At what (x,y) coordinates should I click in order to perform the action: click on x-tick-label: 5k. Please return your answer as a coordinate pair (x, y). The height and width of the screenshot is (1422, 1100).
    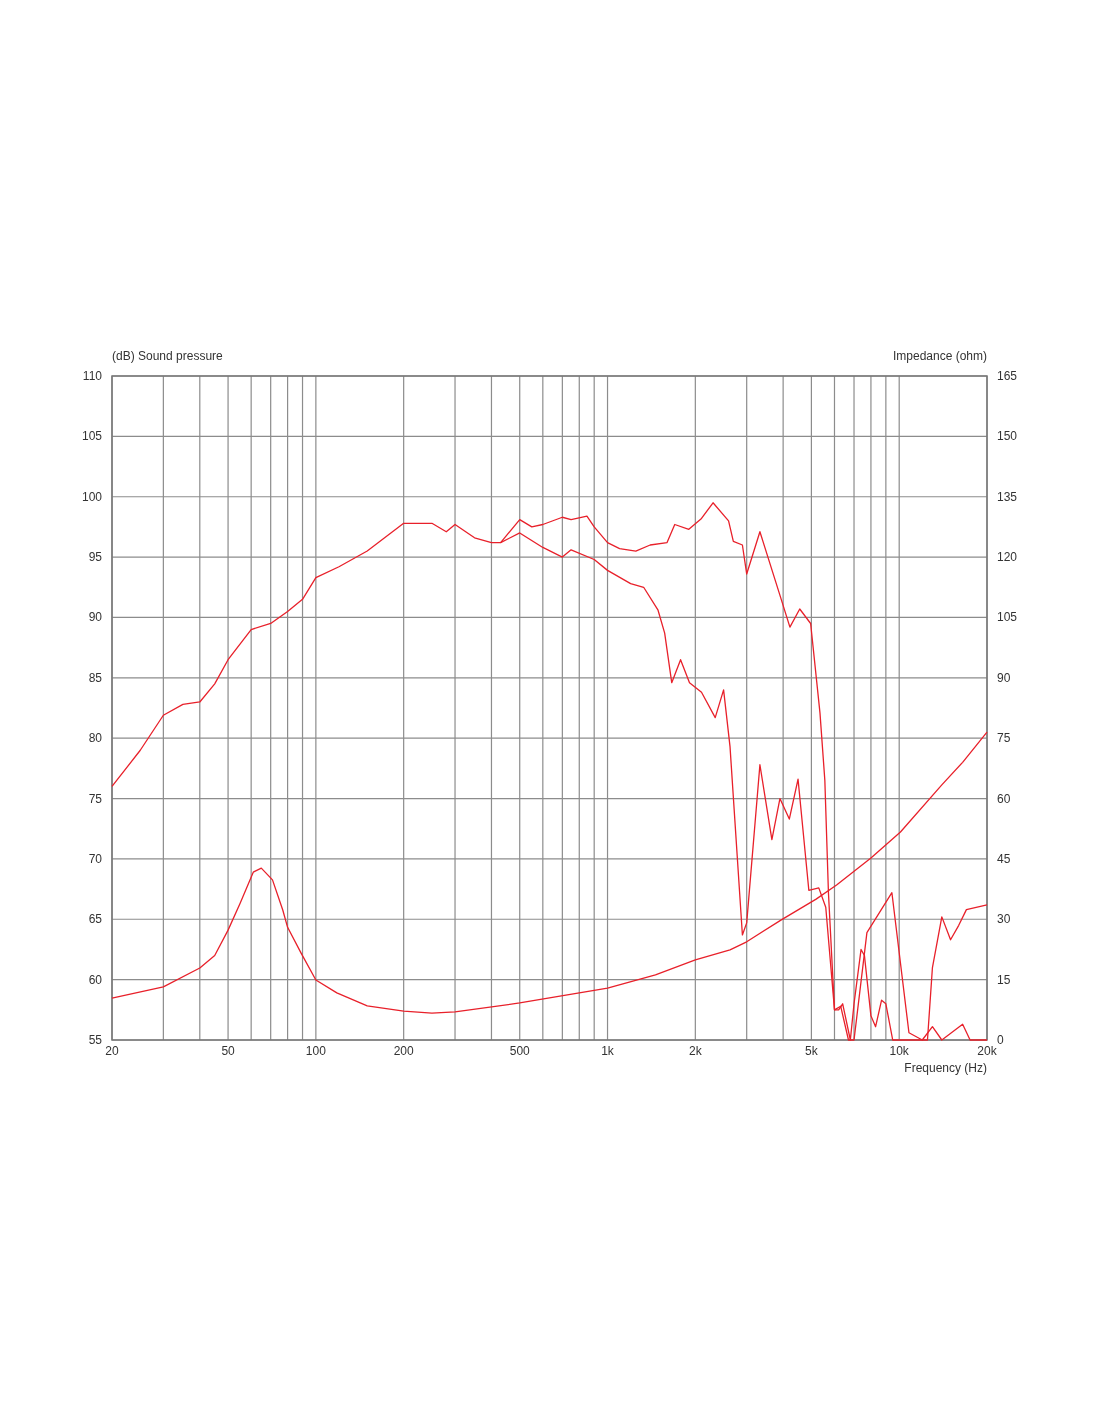
    Looking at the image, I should click on (812, 1051).